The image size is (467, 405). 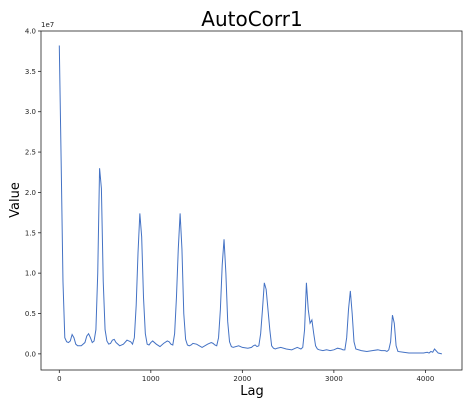 I want to click on y-tick-label: 4.0, so click(x=30, y=32).